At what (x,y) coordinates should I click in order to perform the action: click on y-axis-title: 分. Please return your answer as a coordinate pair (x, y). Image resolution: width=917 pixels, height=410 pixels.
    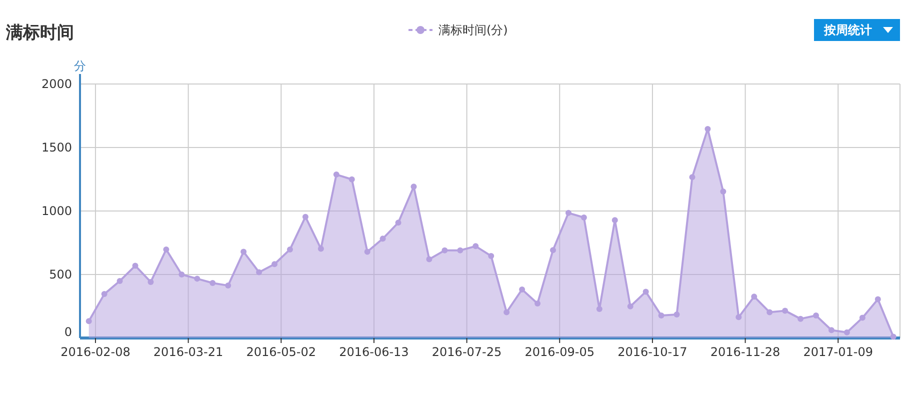
    Looking at the image, I should click on (80, 66).